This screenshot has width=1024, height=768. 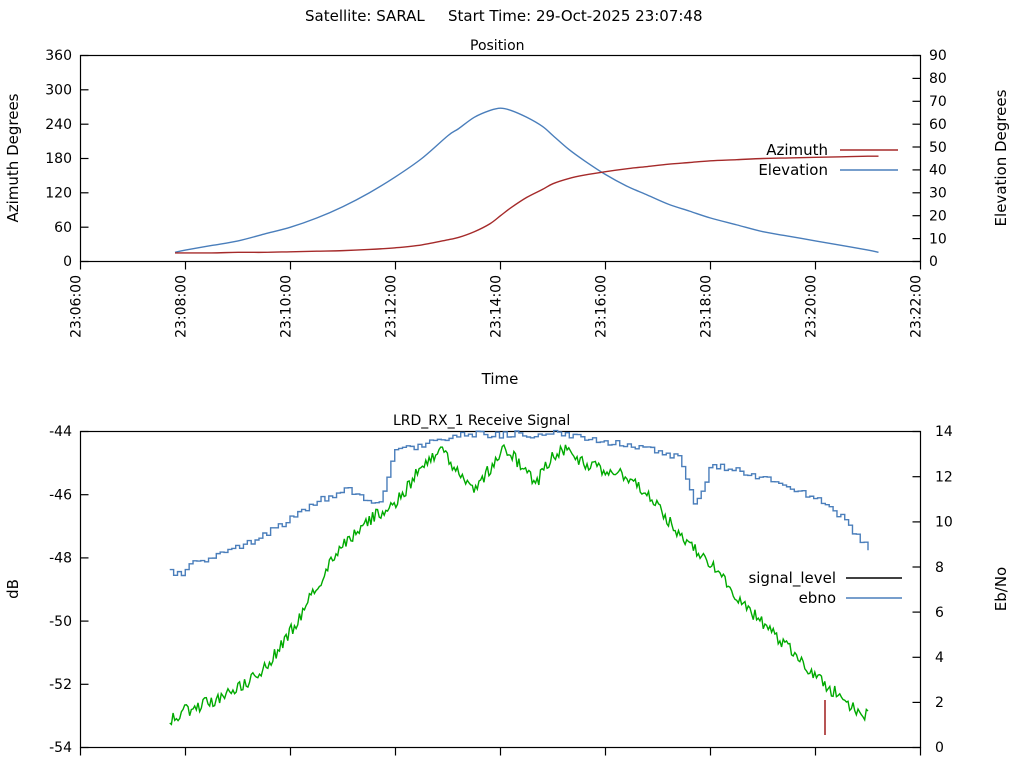 I want to click on position-ylabel-right: Elevation Degrees, so click(x=1001, y=157).